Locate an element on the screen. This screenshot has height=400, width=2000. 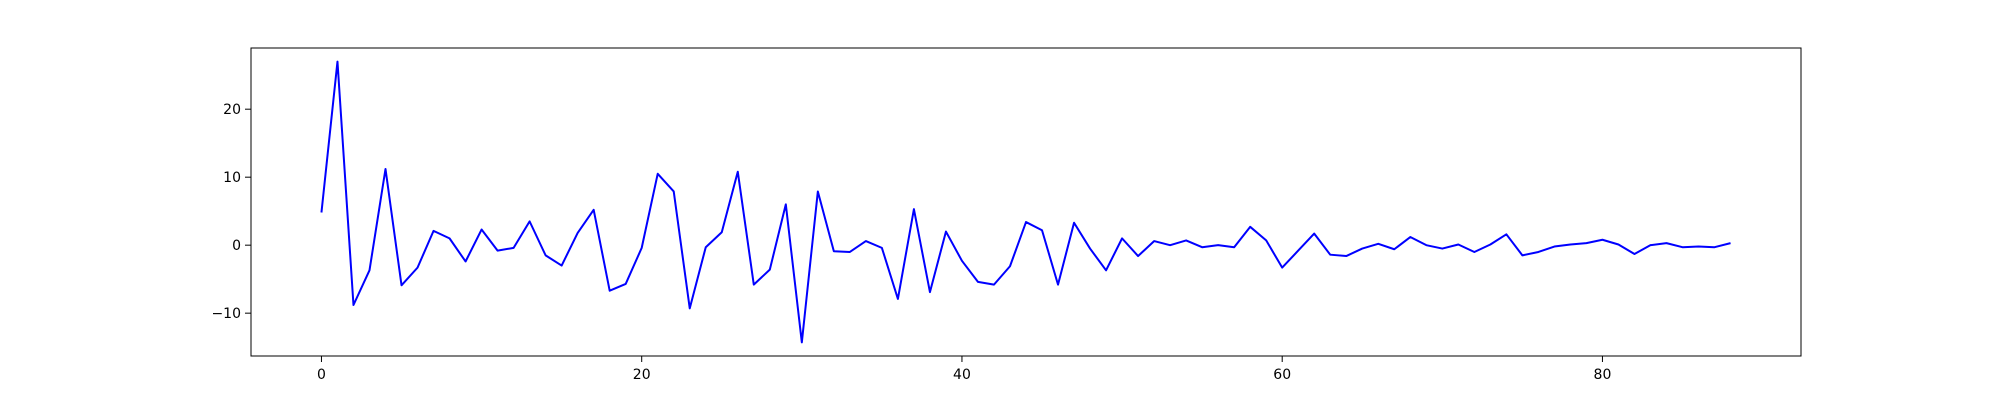
y-axis-ticks: −10 0 10 20 is located at coordinates (231, 212).